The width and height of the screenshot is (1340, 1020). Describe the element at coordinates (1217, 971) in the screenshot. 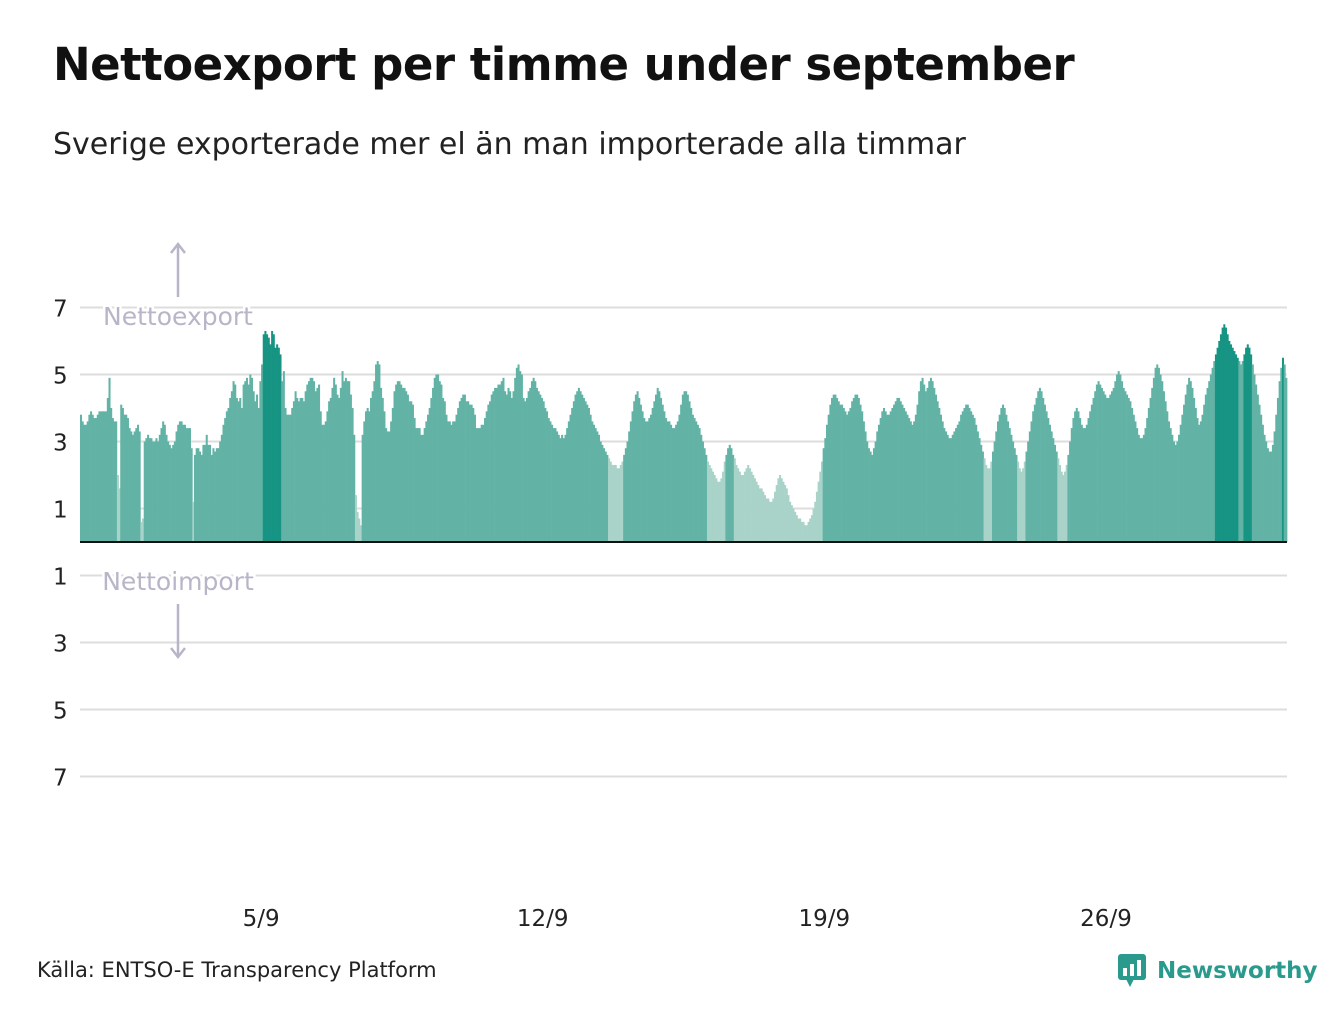

I see `brand-logo: Newsworthy` at that location.